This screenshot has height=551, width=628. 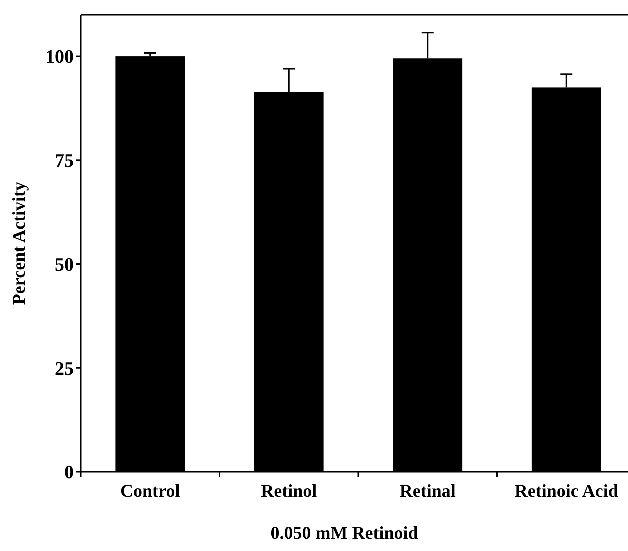 What do you see at coordinates (344, 533) in the screenshot?
I see `x-axis-title: 0.050 mM Retinoid` at bounding box center [344, 533].